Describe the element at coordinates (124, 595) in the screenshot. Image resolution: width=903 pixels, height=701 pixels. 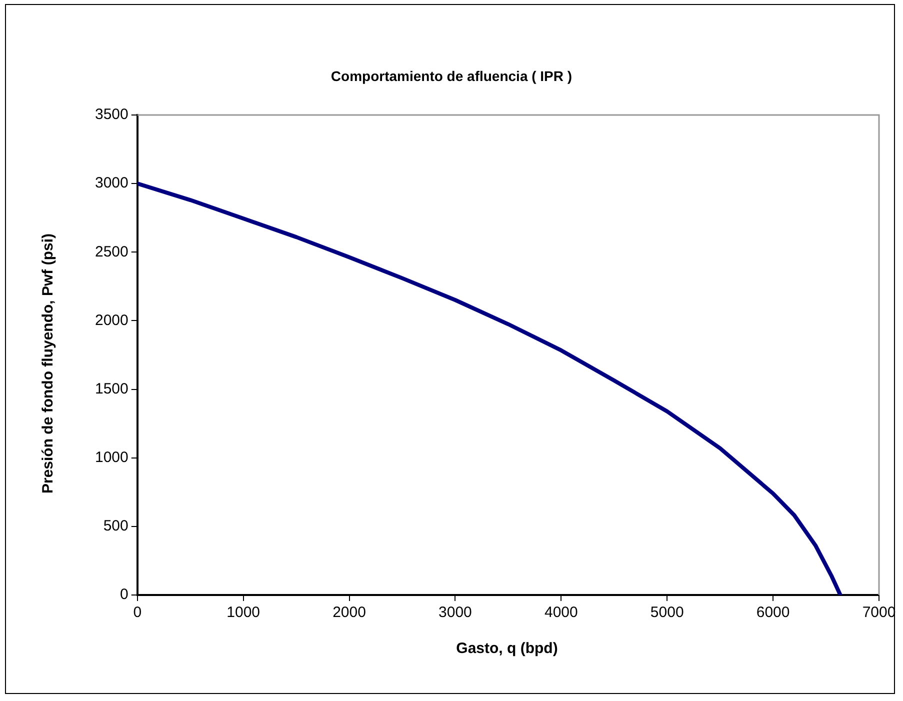
I see `y-tick-label: 0` at that location.